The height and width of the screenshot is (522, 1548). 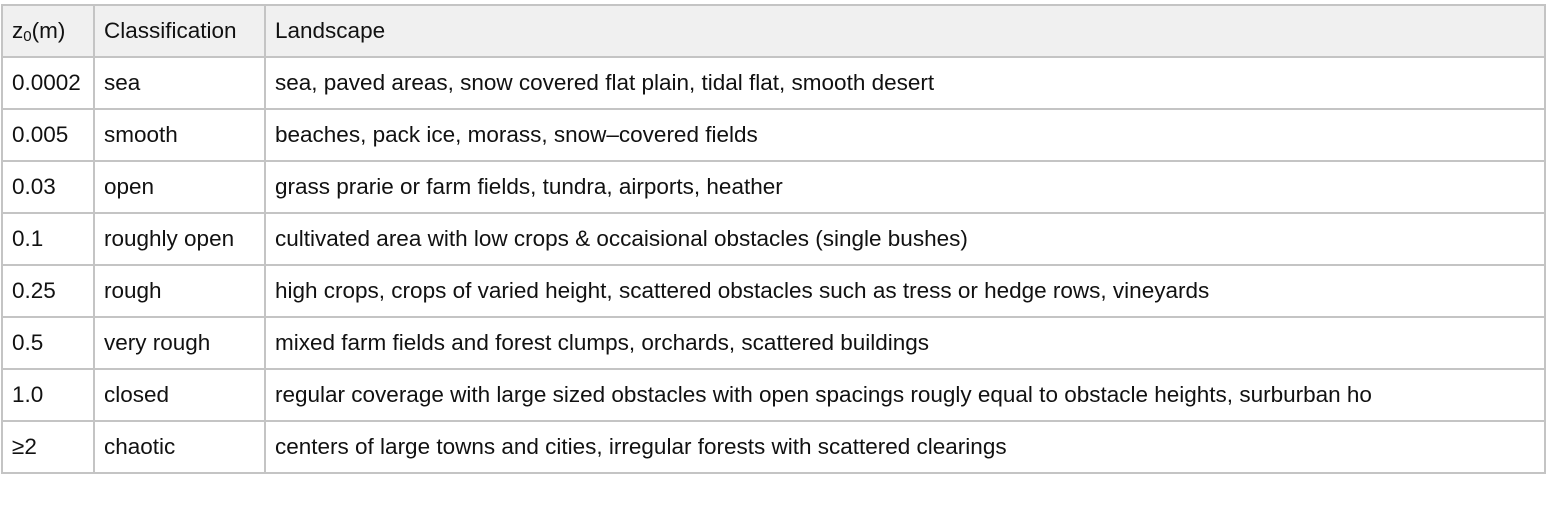 What do you see at coordinates (48, 135) in the screenshot?
I see `cell-z0: 0.005` at bounding box center [48, 135].